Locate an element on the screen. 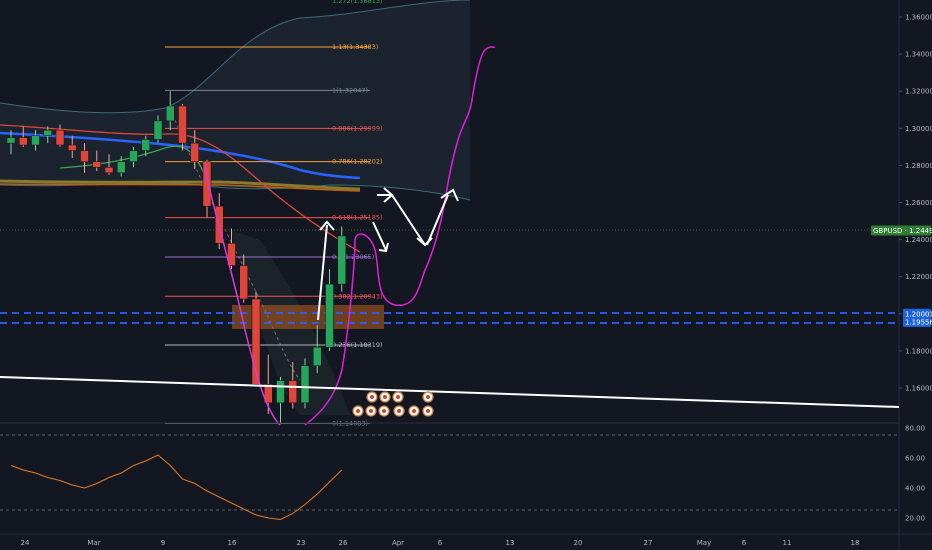  bollinger-upper-line is located at coordinates (235, 57).